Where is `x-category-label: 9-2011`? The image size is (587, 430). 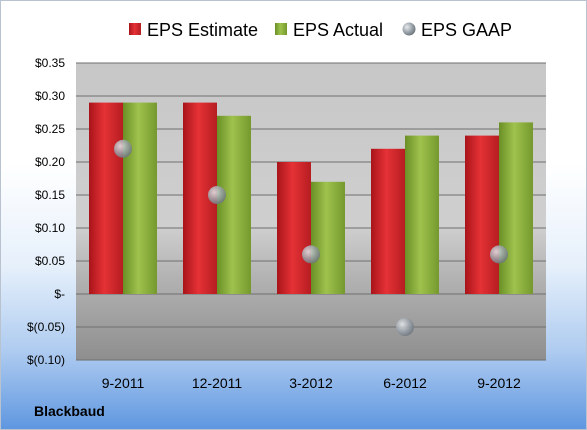 x-category-label: 9-2011 is located at coordinates (123, 383).